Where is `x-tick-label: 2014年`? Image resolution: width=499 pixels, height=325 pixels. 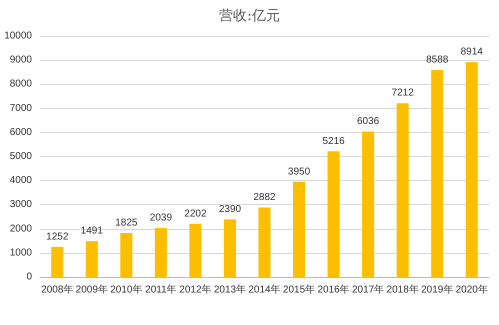
x-tick-label: 2014年 is located at coordinates (264, 290).